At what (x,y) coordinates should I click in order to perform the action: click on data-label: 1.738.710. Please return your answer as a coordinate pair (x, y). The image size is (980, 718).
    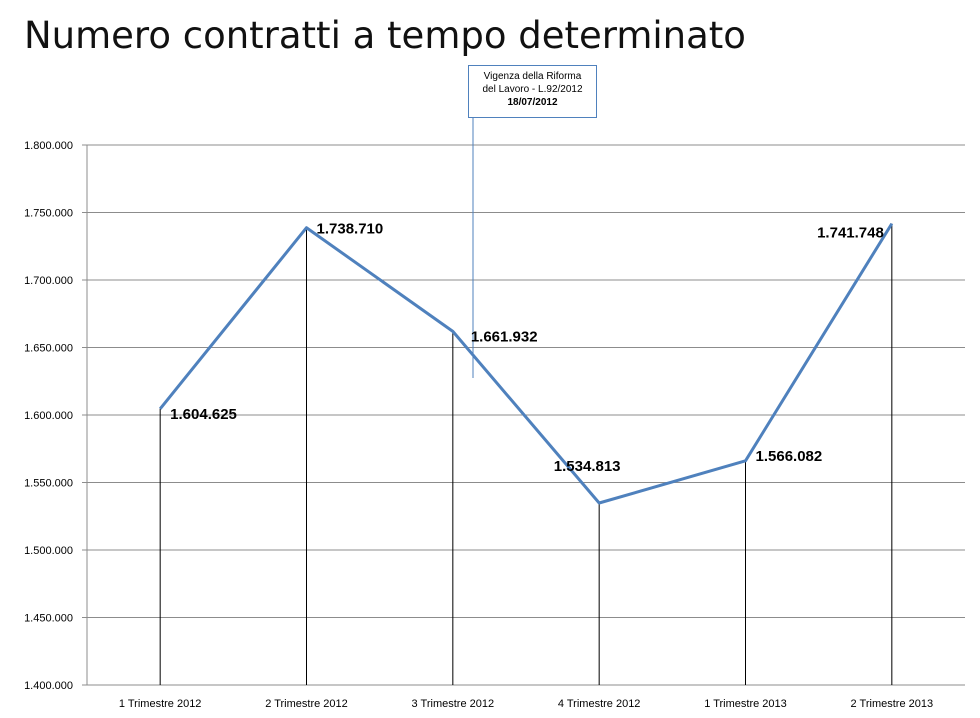
    Looking at the image, I should click on (350, 229).